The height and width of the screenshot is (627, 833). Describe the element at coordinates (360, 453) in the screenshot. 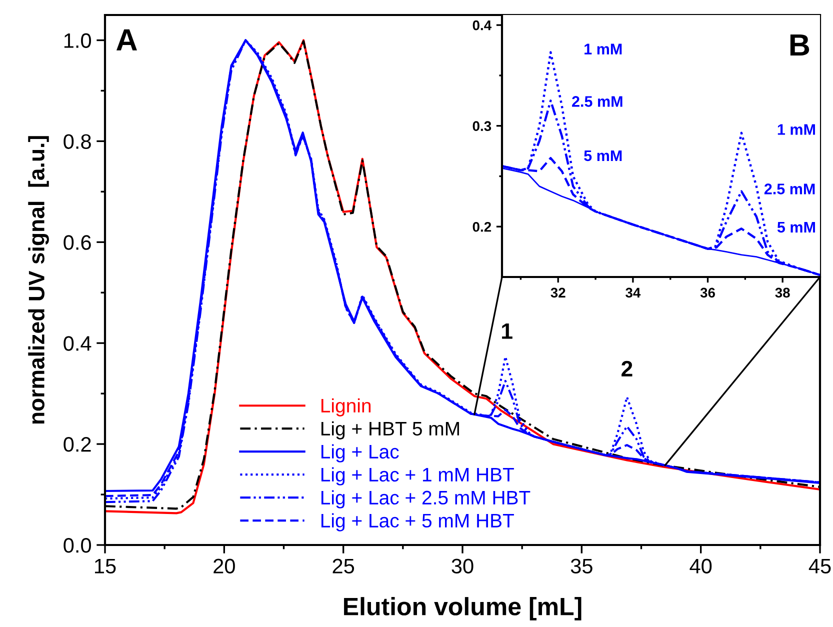

I see `legend-label: Lig + Lac` at that location.